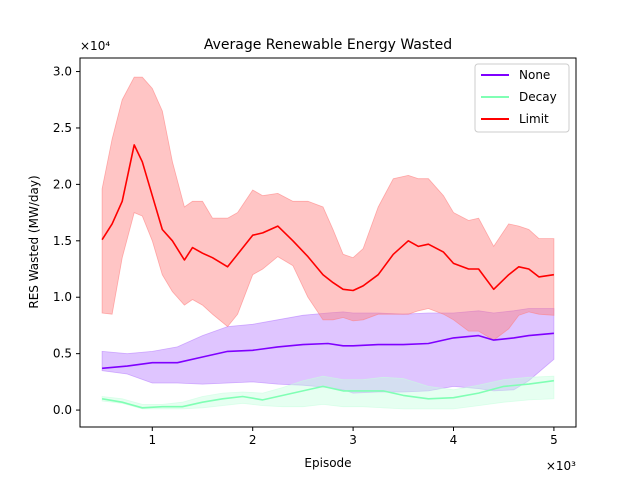 The height and width of the screenshot is (484, 640). I want to click on legend-label-none: None, so click(534, 75).